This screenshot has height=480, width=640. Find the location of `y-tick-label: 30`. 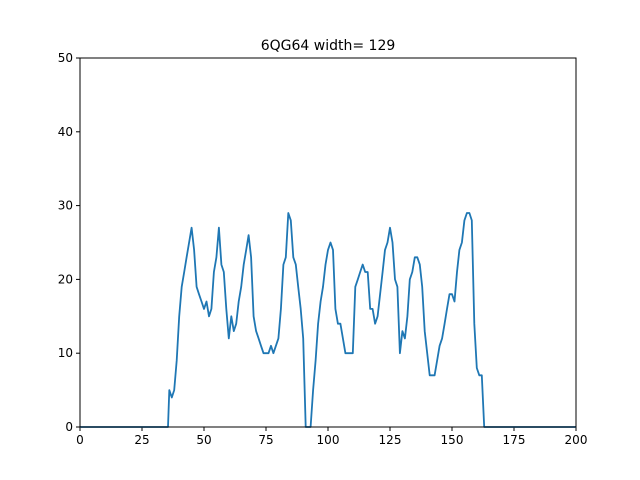

y-tick-label: 30 is located at coordinates (65, 206).